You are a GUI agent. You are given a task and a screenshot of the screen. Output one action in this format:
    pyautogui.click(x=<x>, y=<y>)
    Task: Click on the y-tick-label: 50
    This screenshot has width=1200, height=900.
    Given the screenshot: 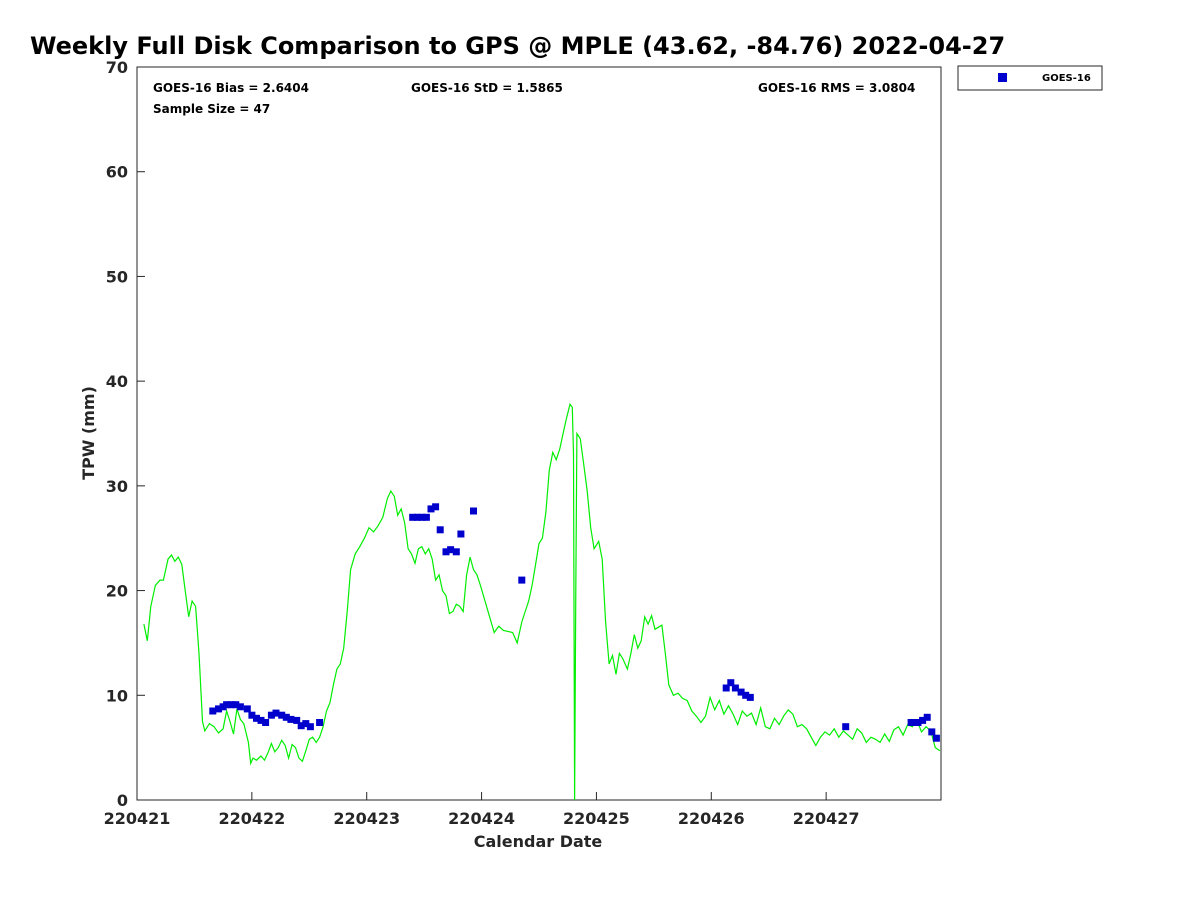 What is the action you would take?
    pyautogui.click(x=117, y=276)
    